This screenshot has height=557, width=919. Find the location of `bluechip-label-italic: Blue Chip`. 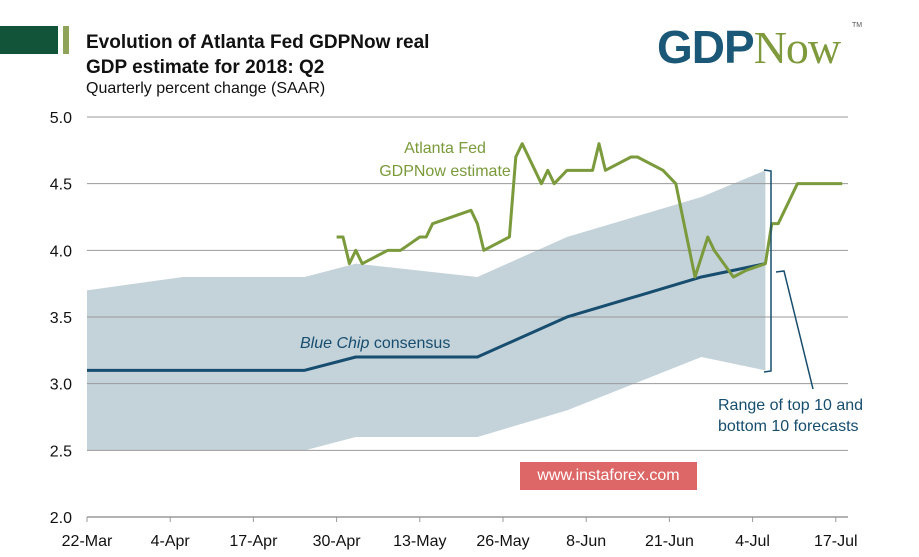

bluechip-label-italic: Blue Chip is located at coordinates (334, 343).